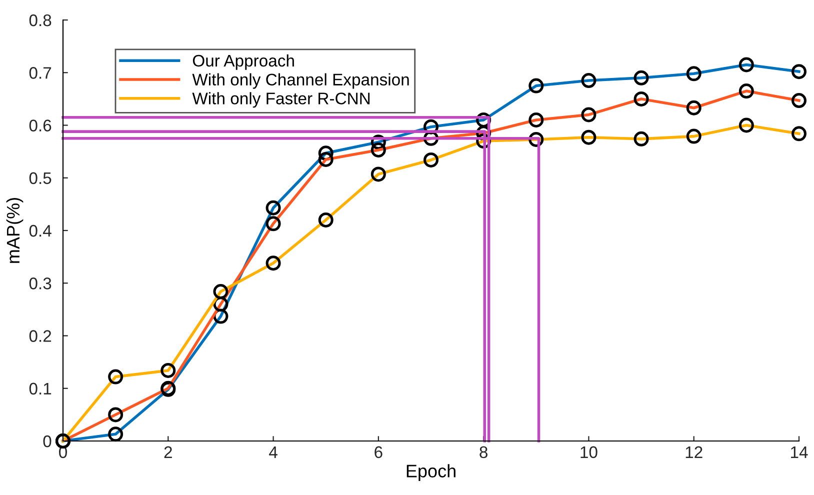 Image resolution: width=814 pixels, height=495 pixels. What do you see at coordinates (40, 178) in the screenshot?
I see `y-tick-label: 0.5` at bounding box center [40, 178].